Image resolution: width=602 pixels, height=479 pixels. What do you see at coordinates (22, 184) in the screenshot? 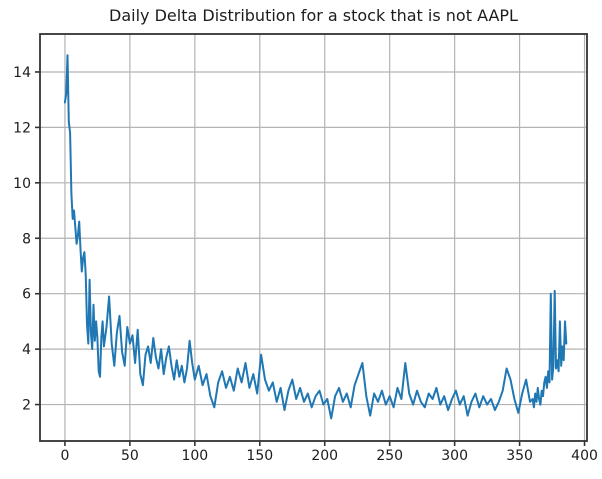
I see `y-tick-label: 10` at bounding box center [22, 184].